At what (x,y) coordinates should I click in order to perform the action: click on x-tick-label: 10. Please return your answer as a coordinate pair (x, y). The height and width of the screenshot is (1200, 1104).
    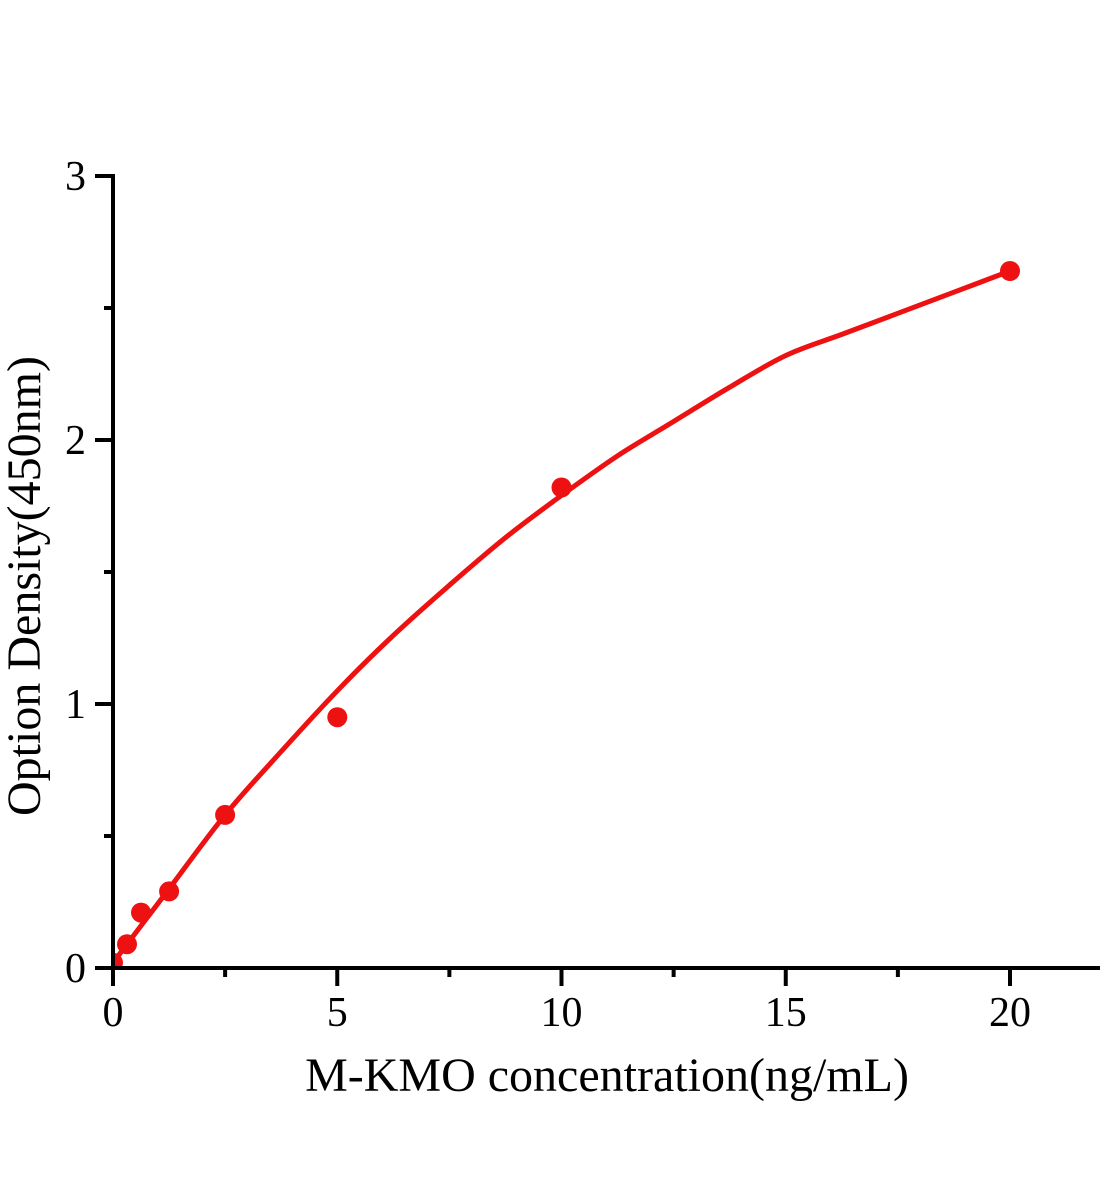
    Looking at the image, I should click on (562, 1013).